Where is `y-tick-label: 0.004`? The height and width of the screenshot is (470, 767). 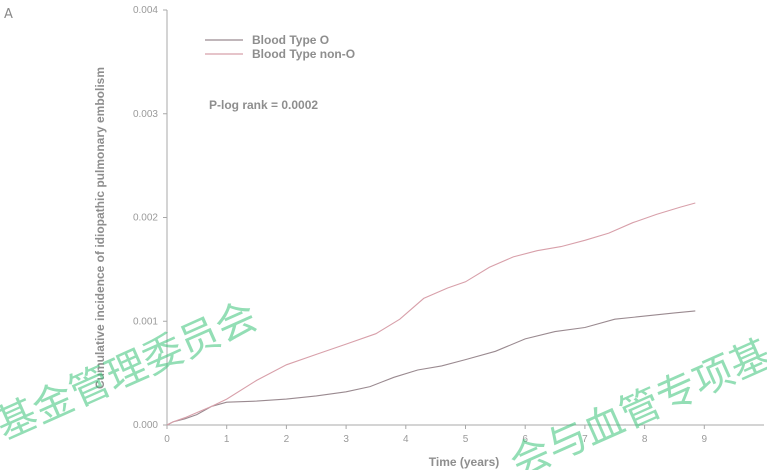
y-tick-label: 0.004 is located at coordinates (145, 10).